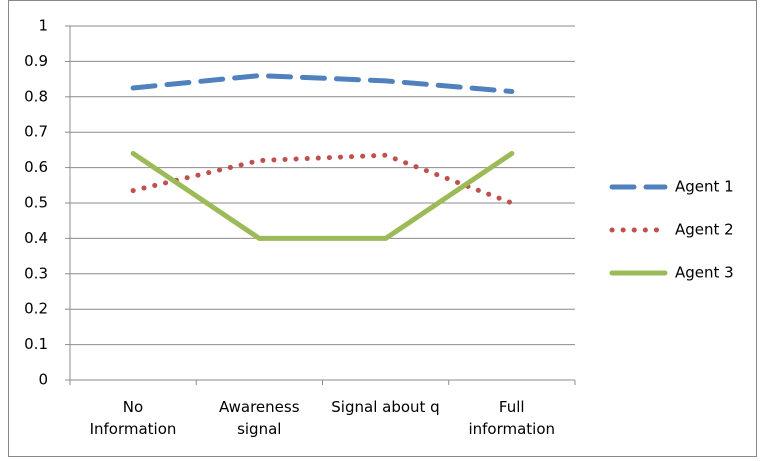 Image resolution: width=765 pixels, height=461 pixels. I want to click on x-tick-label: No Information, so click(133, 418).